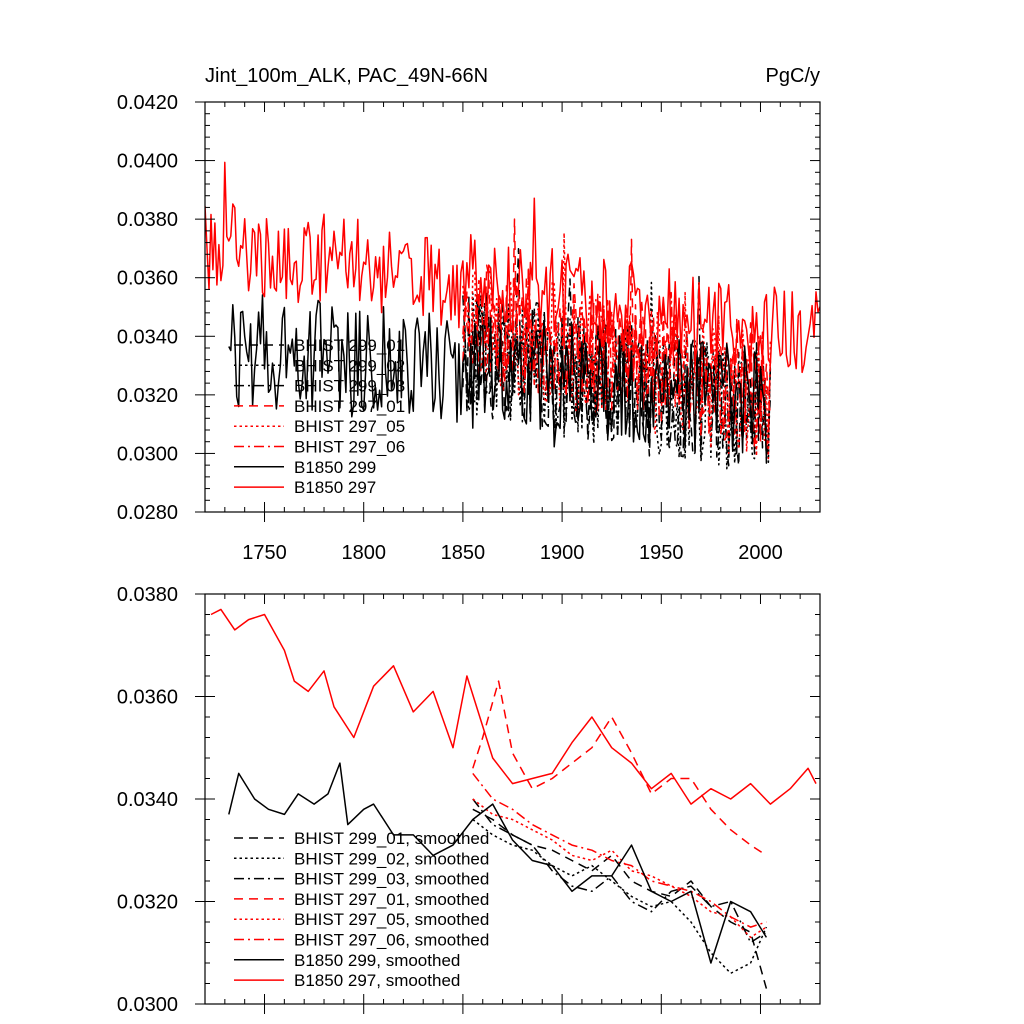 The height and width of the screenshot is (1024, 1024). What do you see at coordinates (391, 858) in the screenshot?
I see `legend-label: BHIST 299_02, smoothed` at bounding box center [391, 858].